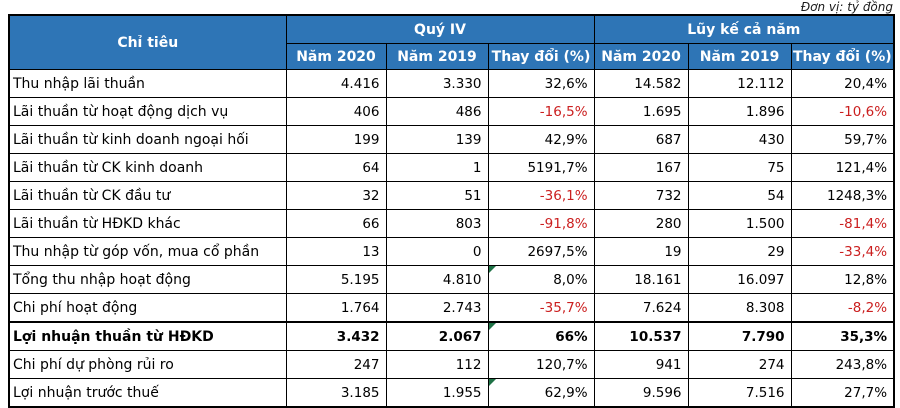 Image resolution: width=900 pixels, height=408 pixels. I want to click on cell-q4-2020: 199, so click(336, 139).